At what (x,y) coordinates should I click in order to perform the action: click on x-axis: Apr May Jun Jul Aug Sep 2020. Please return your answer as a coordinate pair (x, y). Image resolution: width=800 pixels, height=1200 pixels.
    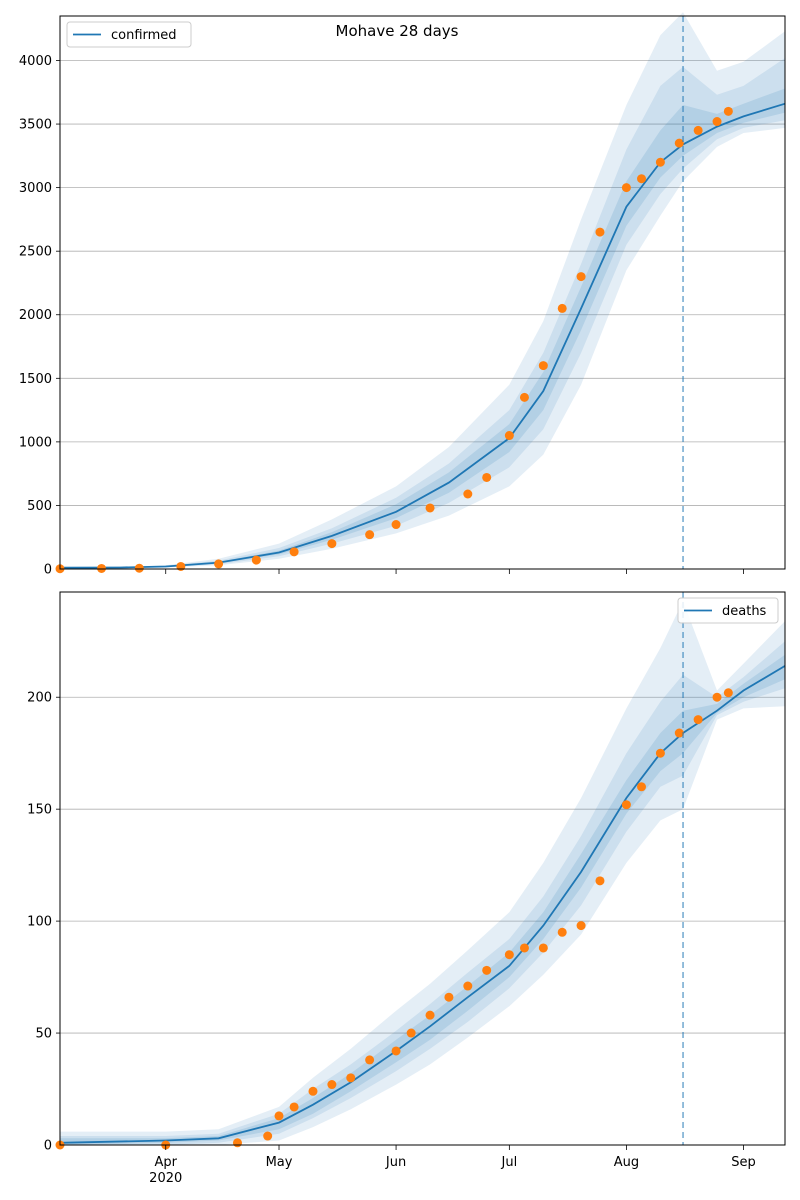
    Looking at the image, I should click on (452, 1170).